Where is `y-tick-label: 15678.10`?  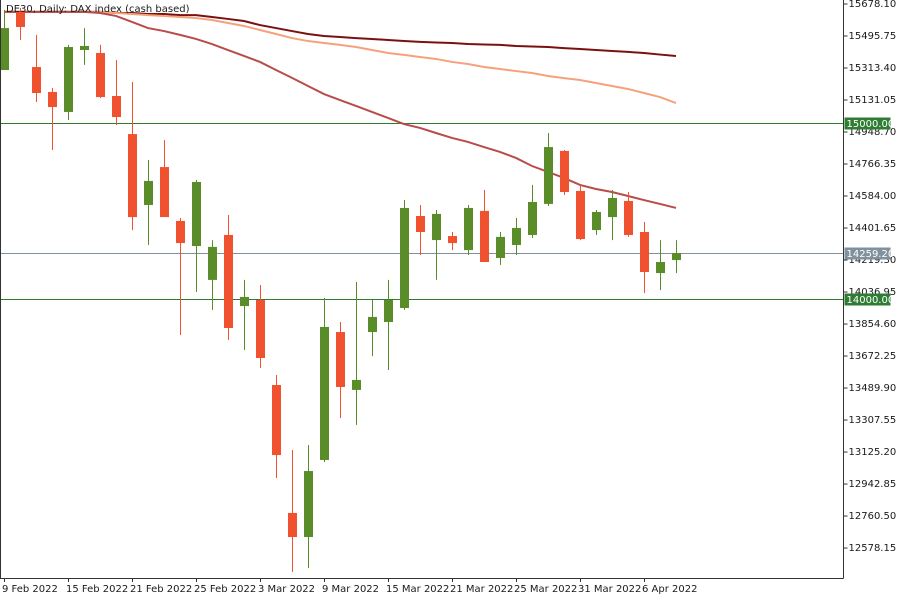 y-tick-label: 15678.10 is located at coordinates (873, 5).